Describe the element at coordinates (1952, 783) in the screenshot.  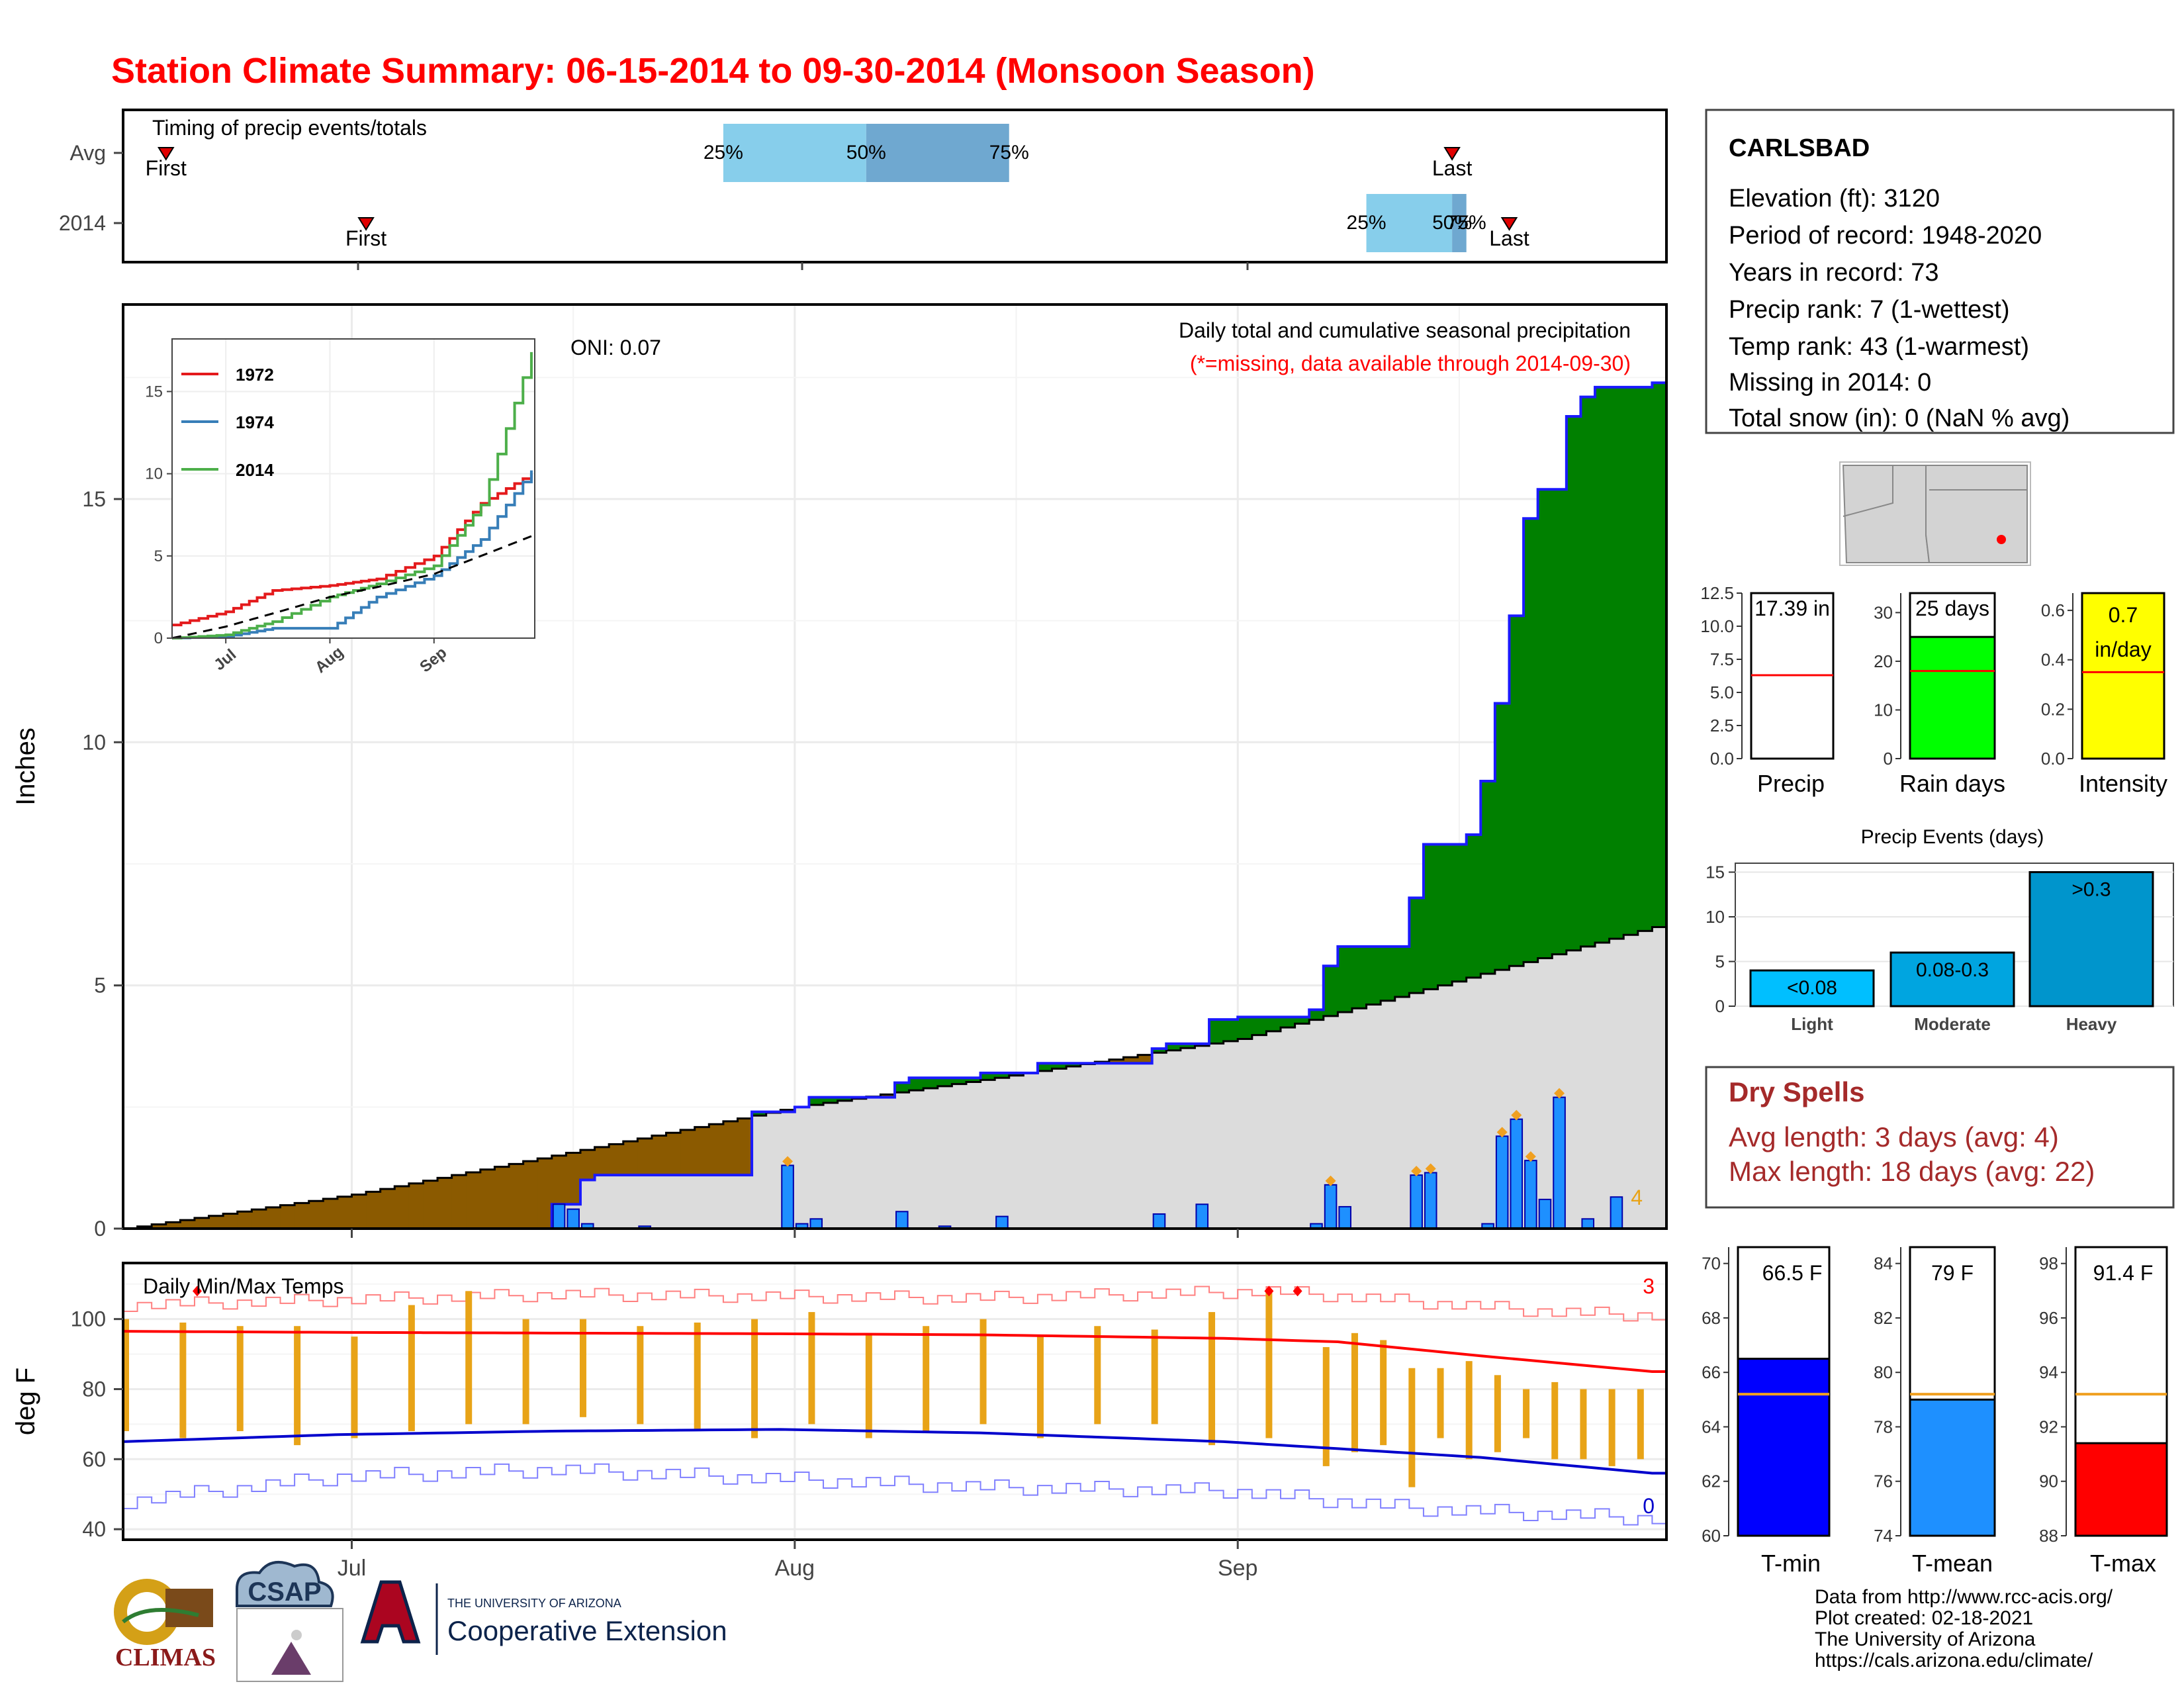
I see `raindays-bar-label: Rain days` at that location.